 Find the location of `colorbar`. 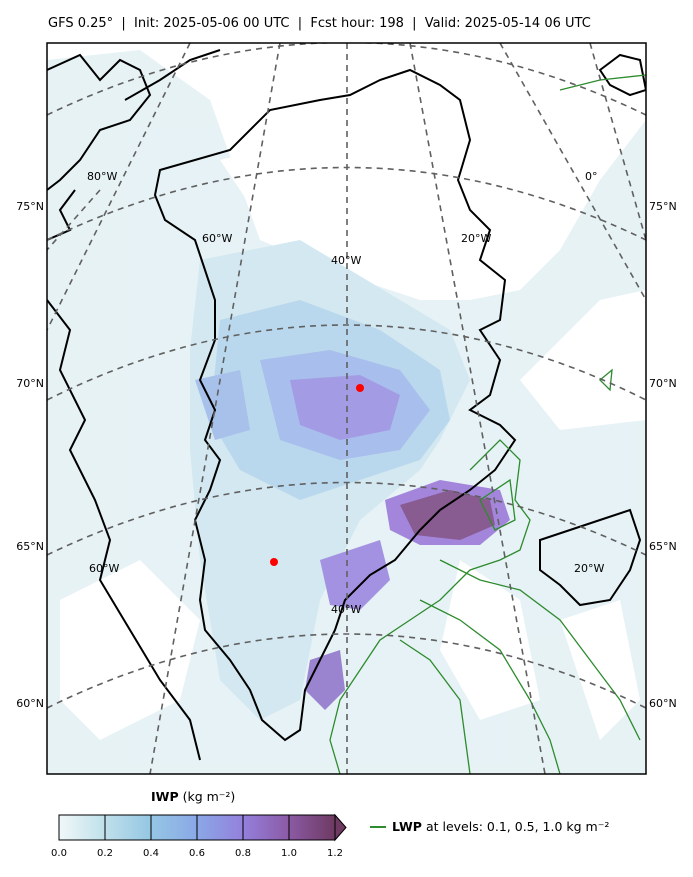

colorbar is located at coordinates (202, 827).